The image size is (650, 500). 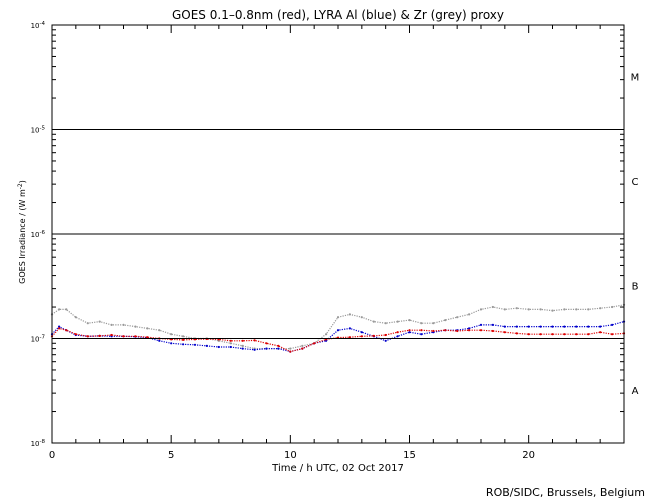 I want to click on y-tick-label: 10-5, so click(x=38, y=130).